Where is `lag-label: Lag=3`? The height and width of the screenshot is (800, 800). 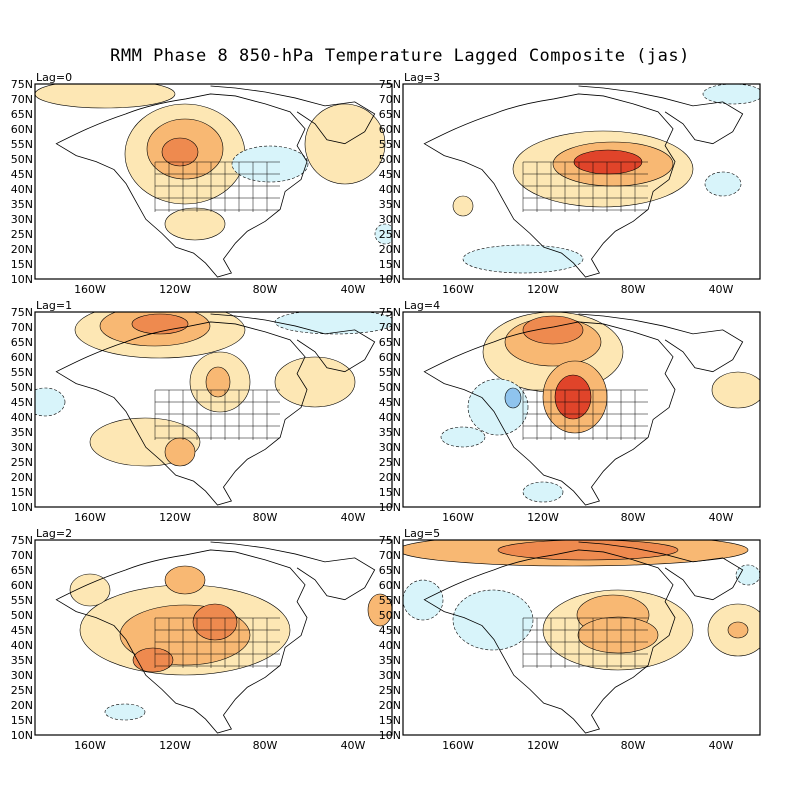 lag-label: Lag=3 is located at coordinates (422, 77).